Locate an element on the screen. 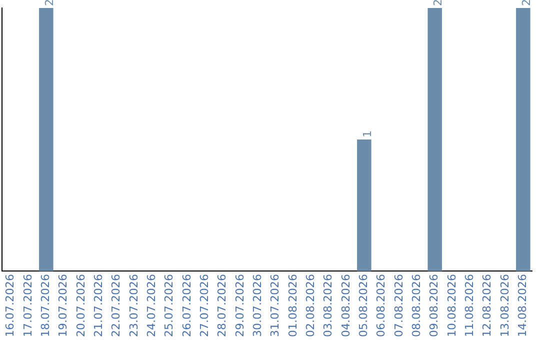 This screenshot has height=340, width=540. x-tick-label: 01.08.2026 is located at coordinates (293, 306).